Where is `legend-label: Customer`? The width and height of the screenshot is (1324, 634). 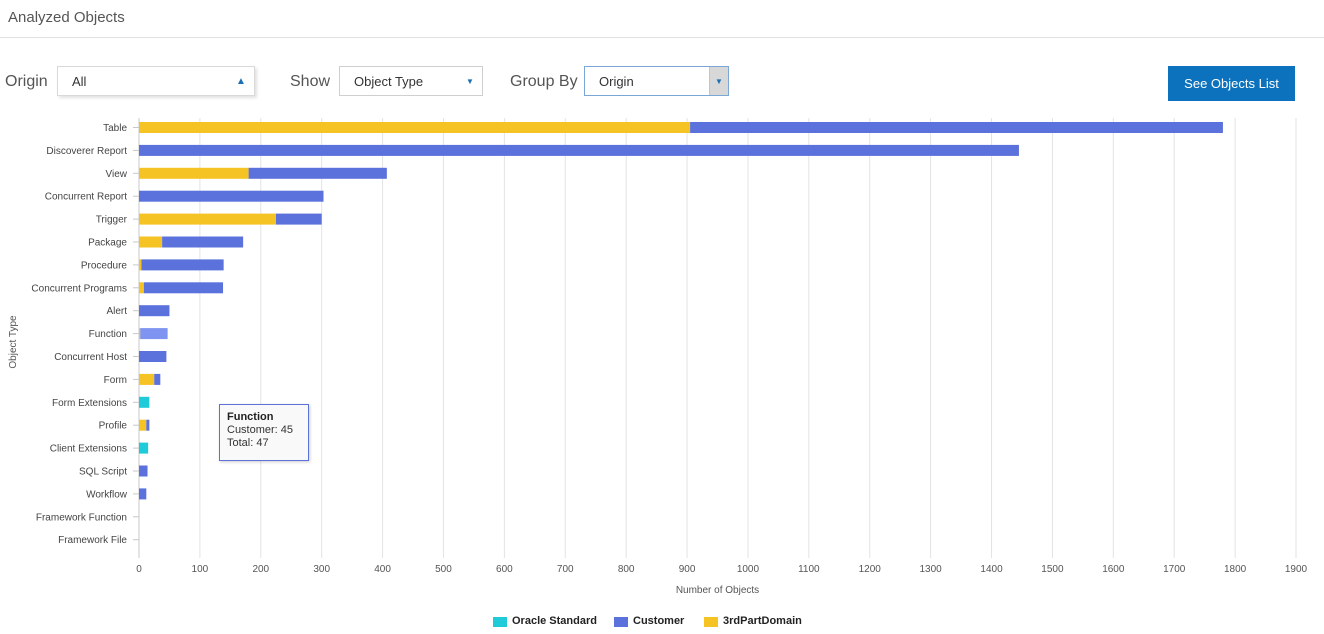 legend-label: Customer is located at coordinates (659, 621).